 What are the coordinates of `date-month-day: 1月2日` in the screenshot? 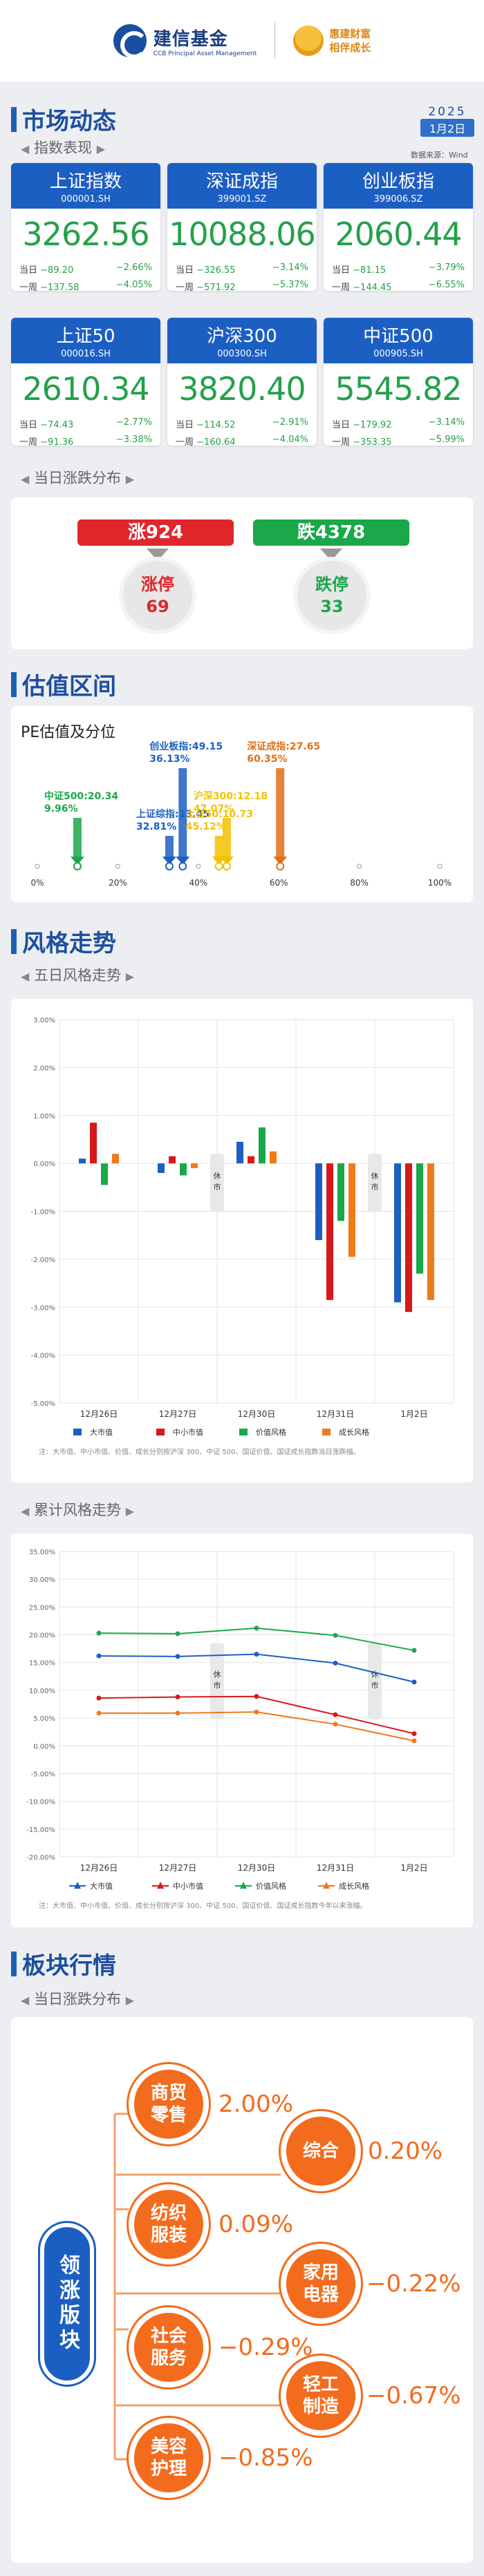 It's located at (447, 128).